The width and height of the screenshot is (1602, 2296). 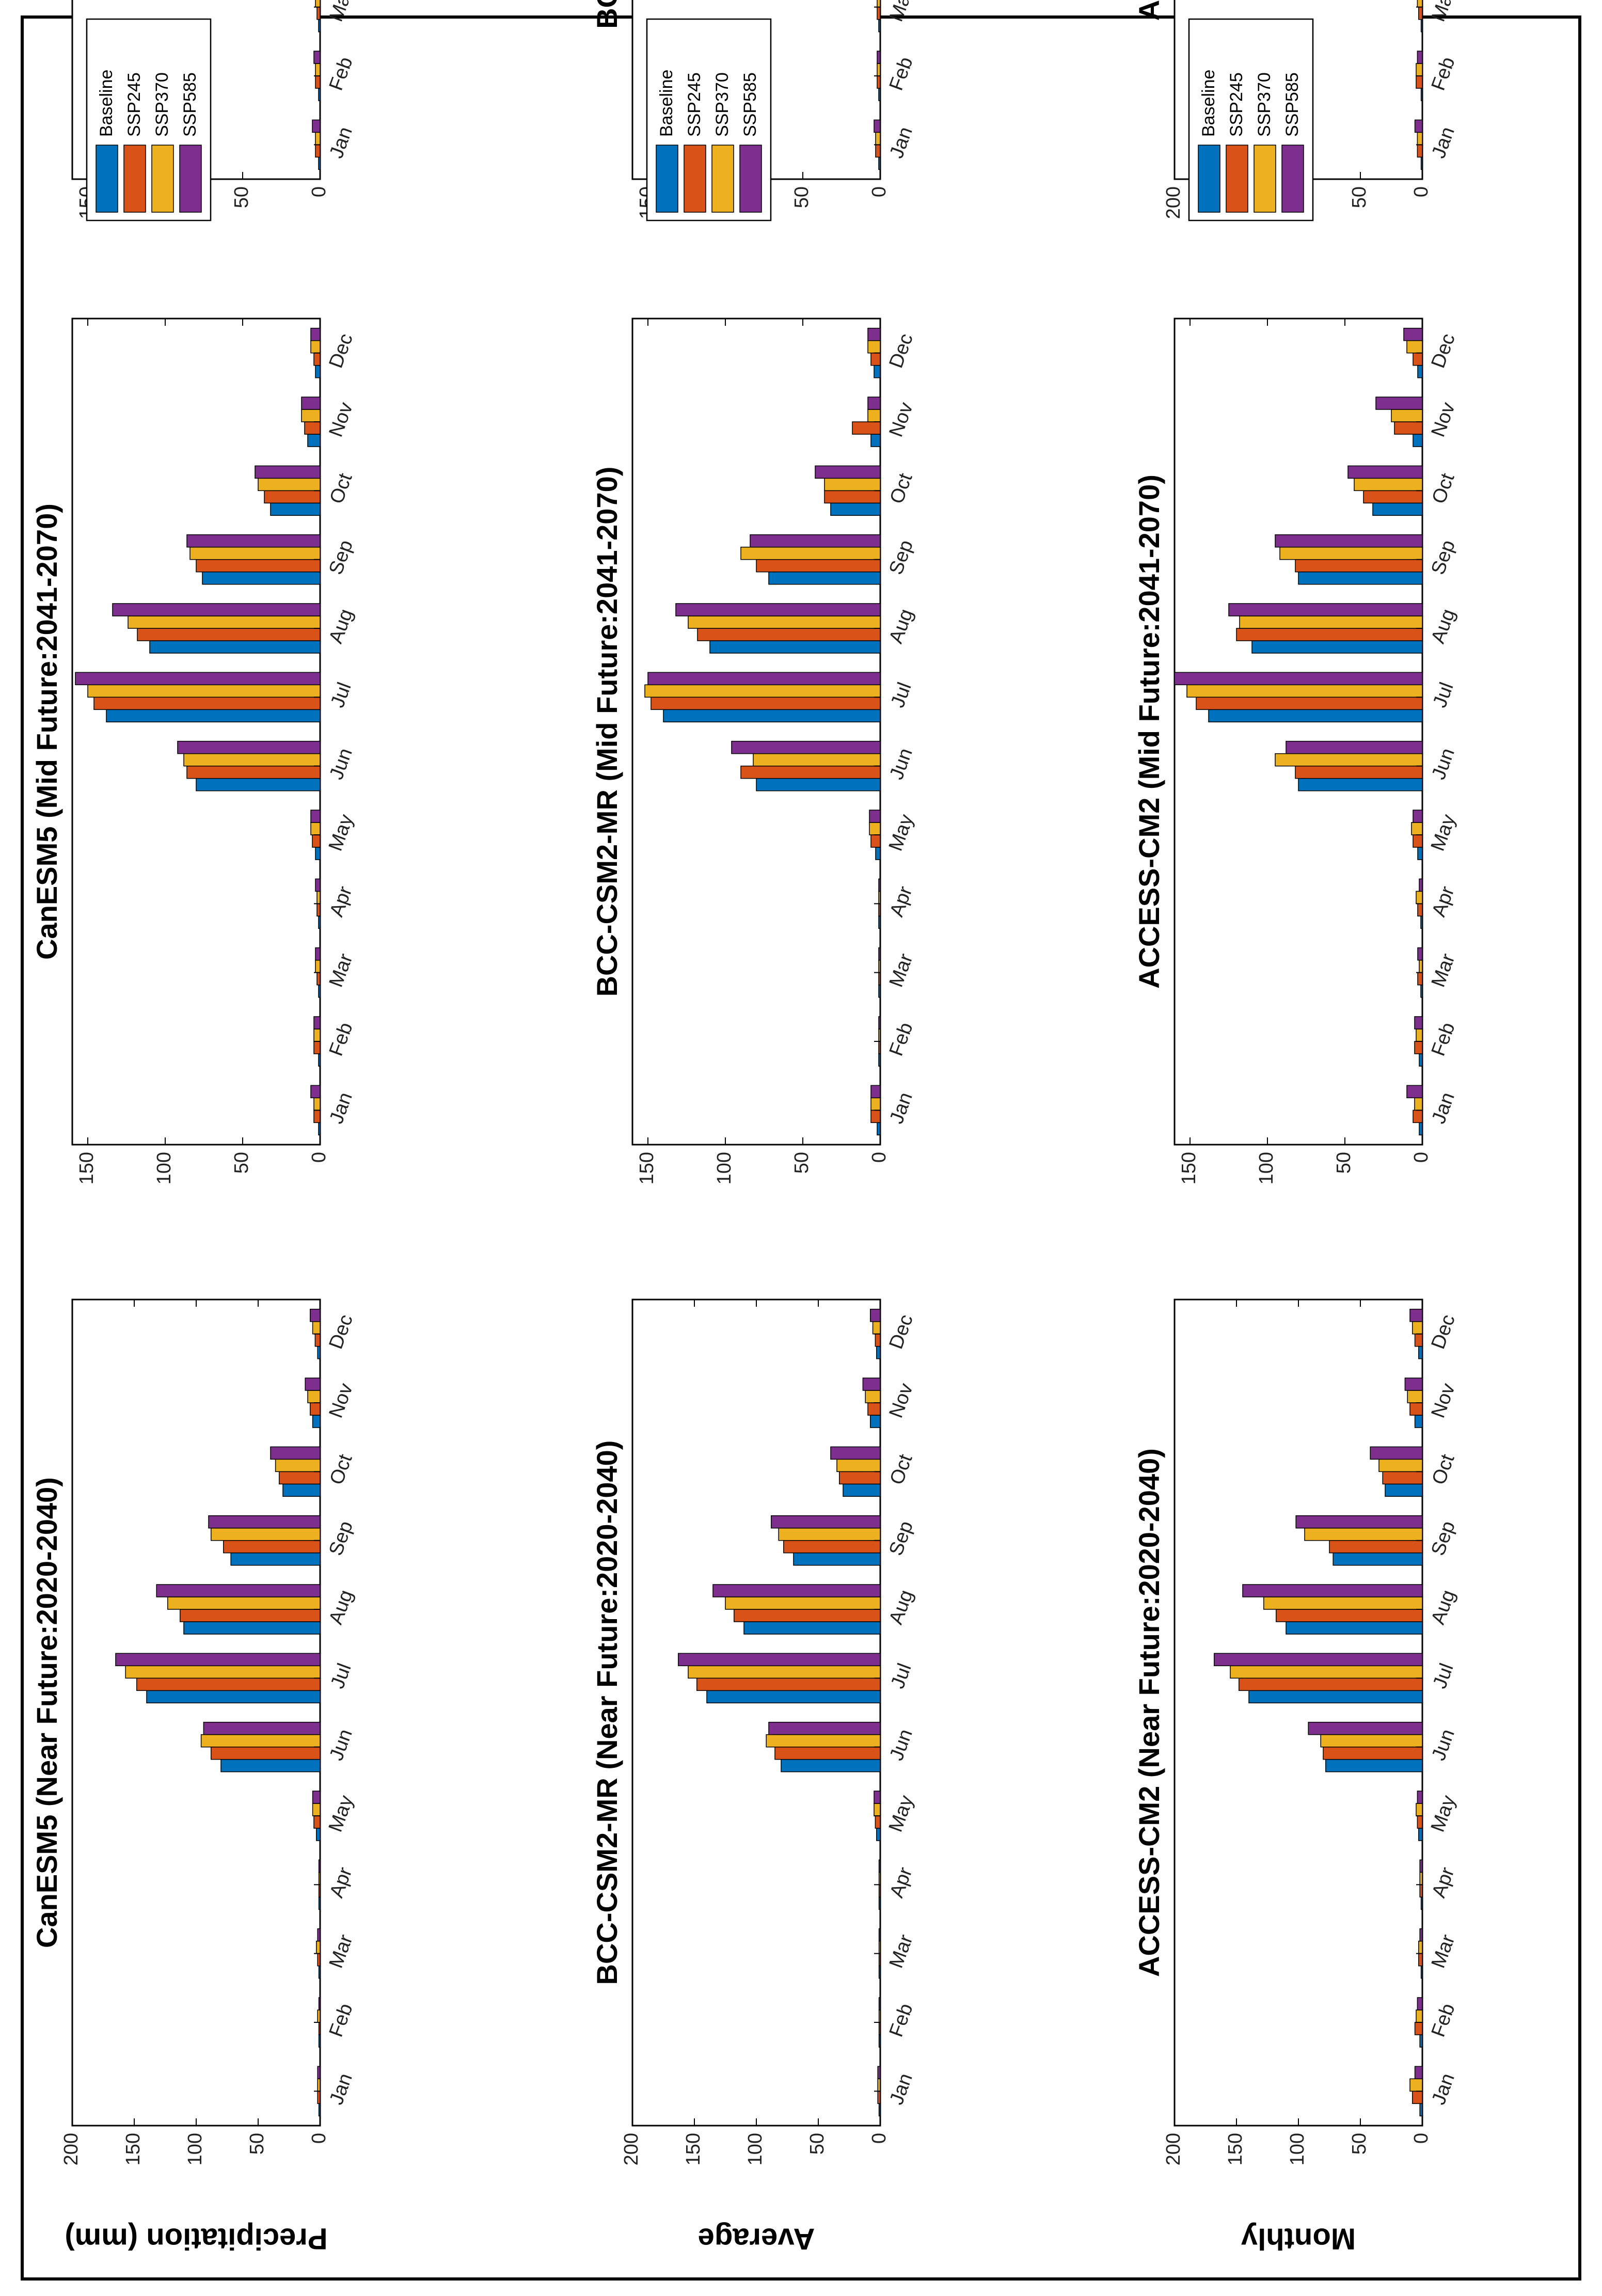 I want to click on x-tick-label: Apr, so click(x=1443, y=1883).